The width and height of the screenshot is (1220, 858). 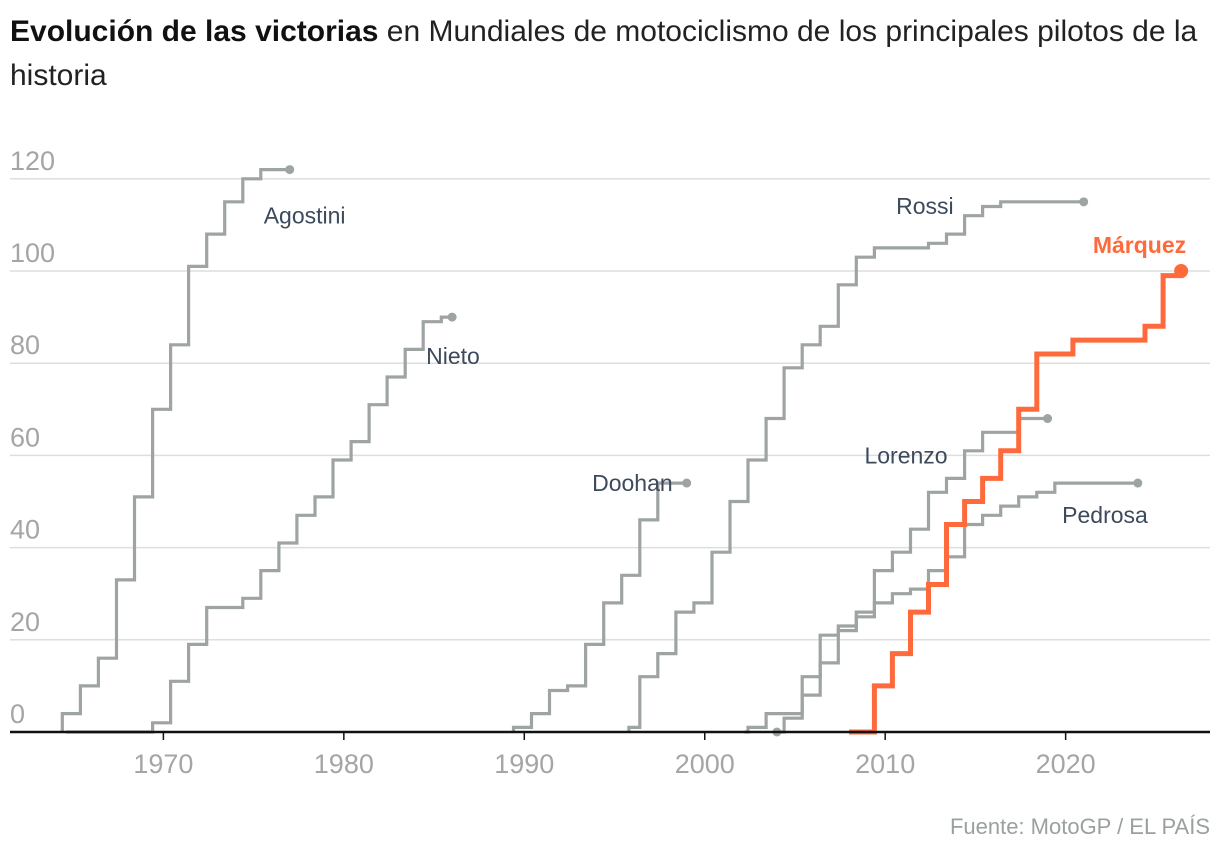 What do you see at coordinates (25, 530) in the screenshot?
I see `y-tick-label-40: 40` at bounding box center [25, 530].